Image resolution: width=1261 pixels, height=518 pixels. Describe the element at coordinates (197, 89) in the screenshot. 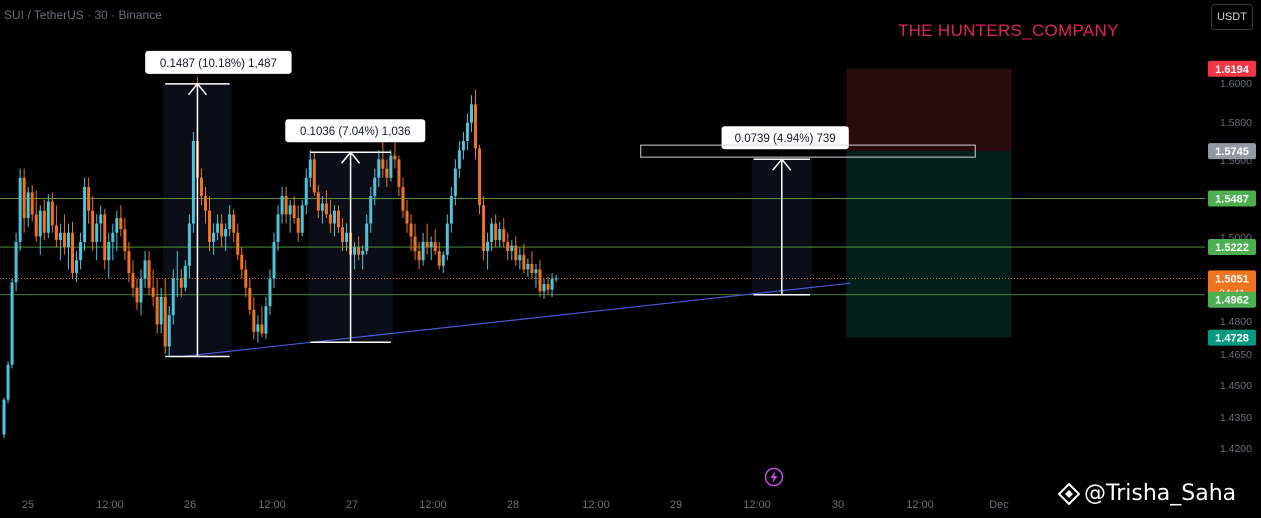

I see `measure-arrowhead` at that location.